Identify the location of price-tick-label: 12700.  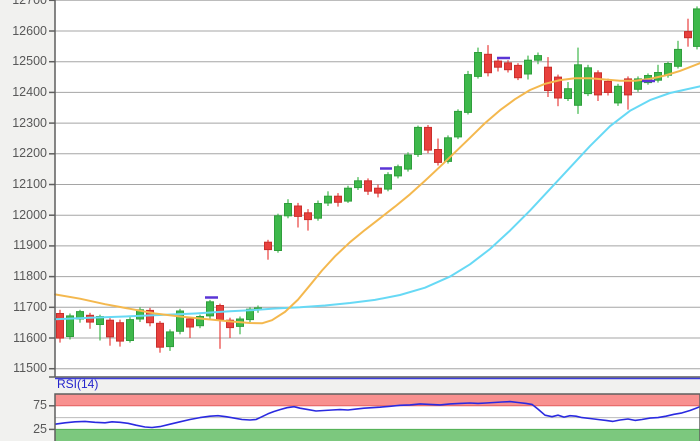
(23, 4).